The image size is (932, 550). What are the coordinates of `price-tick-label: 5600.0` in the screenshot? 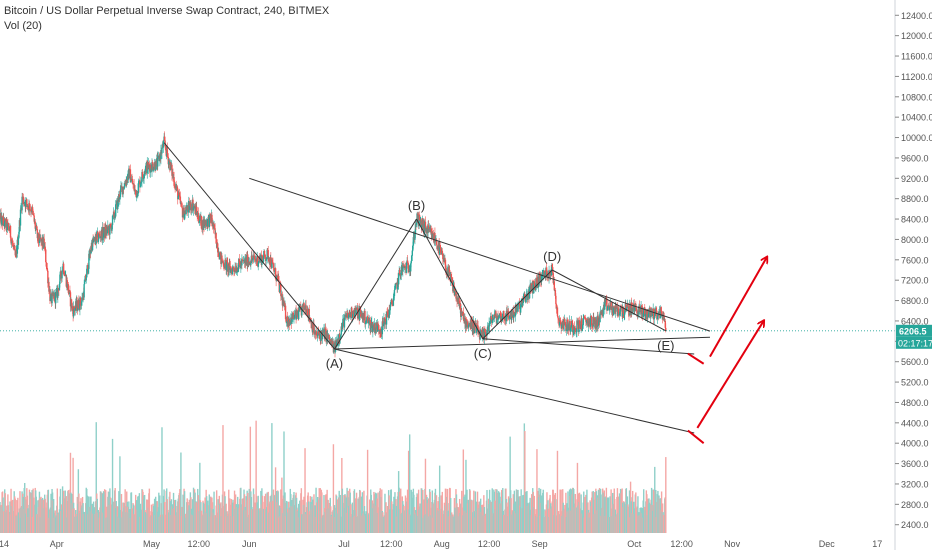 It's located at (915, 362).